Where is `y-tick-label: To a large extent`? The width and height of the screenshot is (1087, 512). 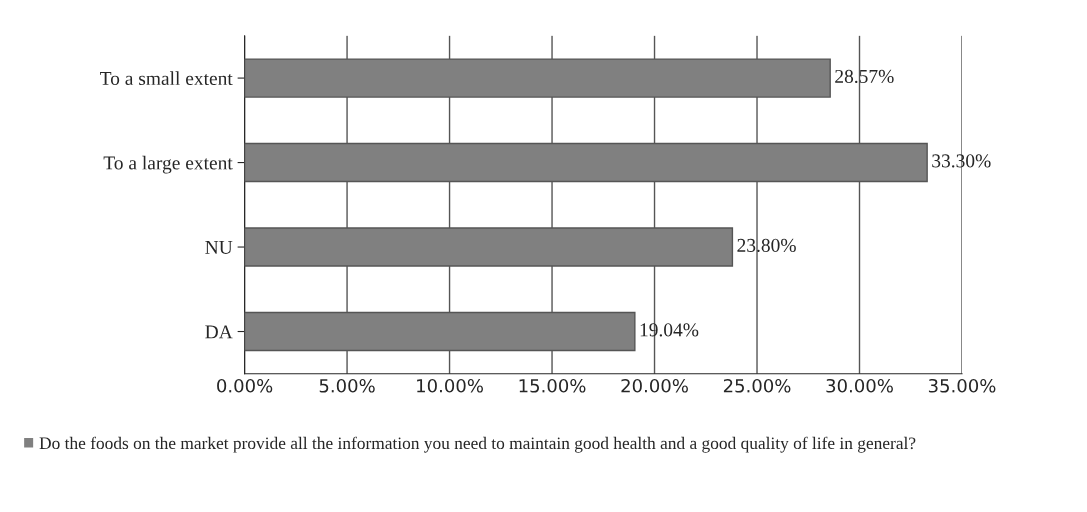 y-tick-label: To a large extent is located at coordinates (168, 164).